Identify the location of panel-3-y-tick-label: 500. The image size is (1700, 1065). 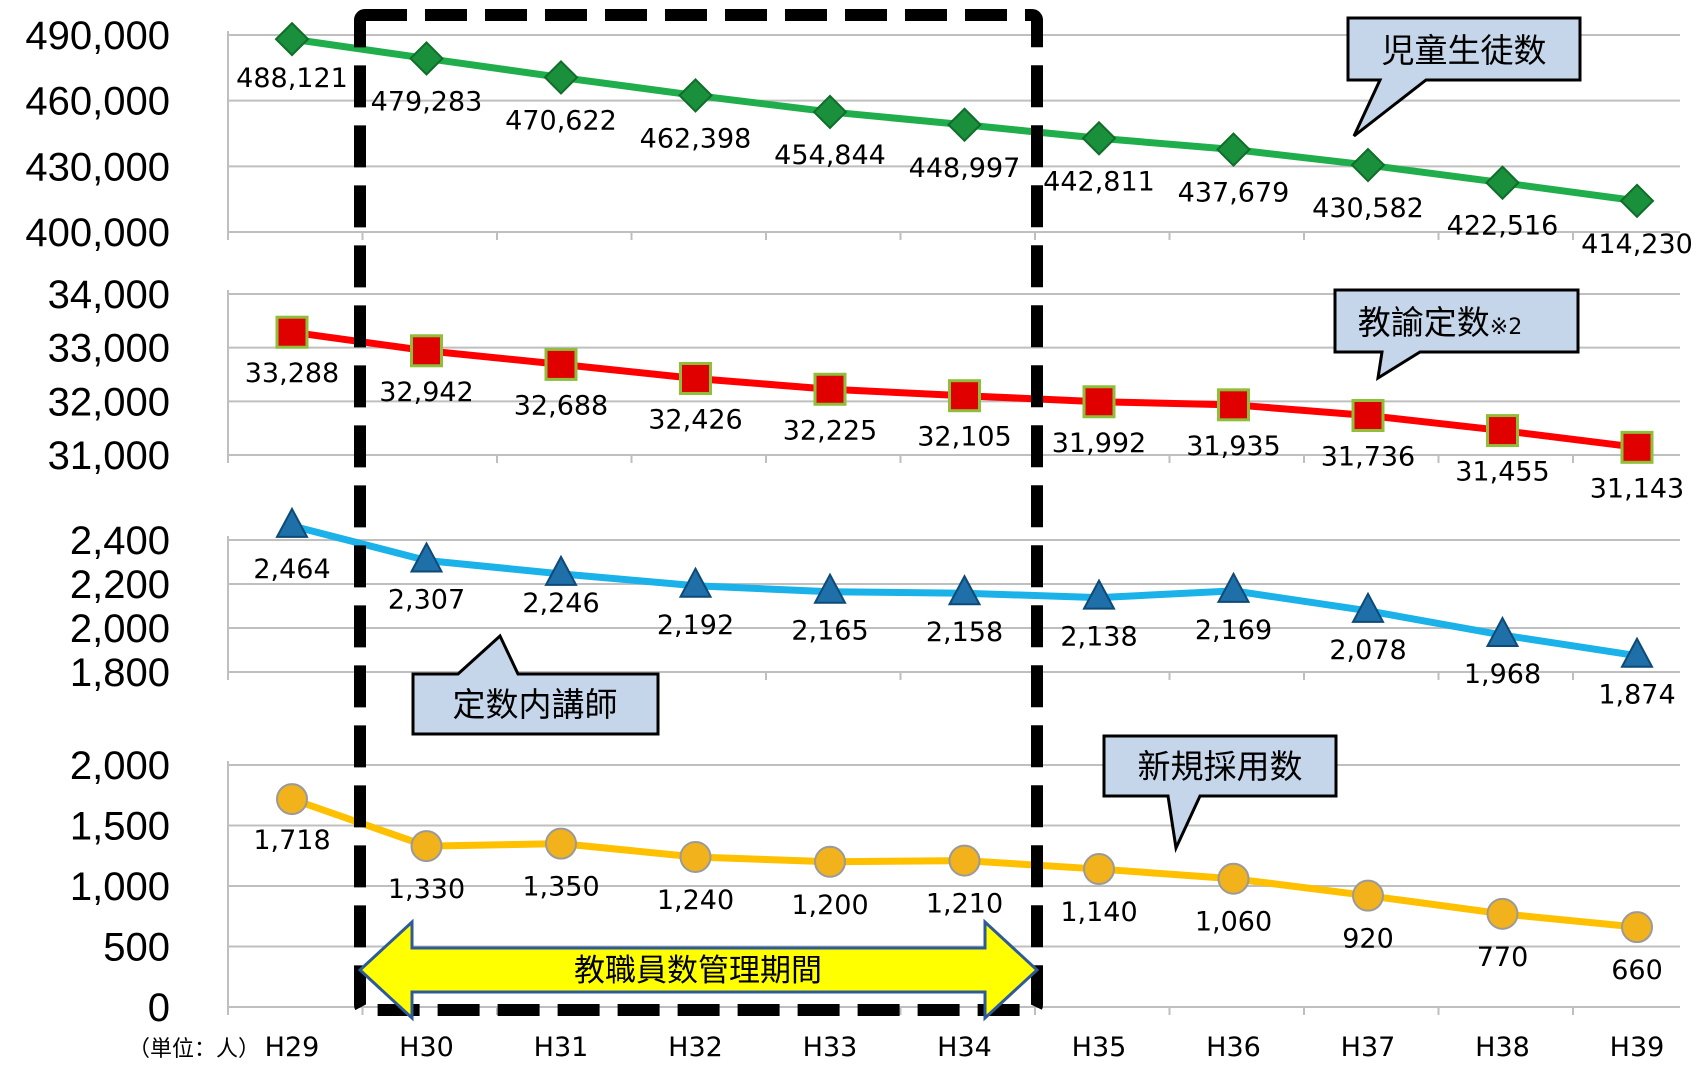
(136, 948).